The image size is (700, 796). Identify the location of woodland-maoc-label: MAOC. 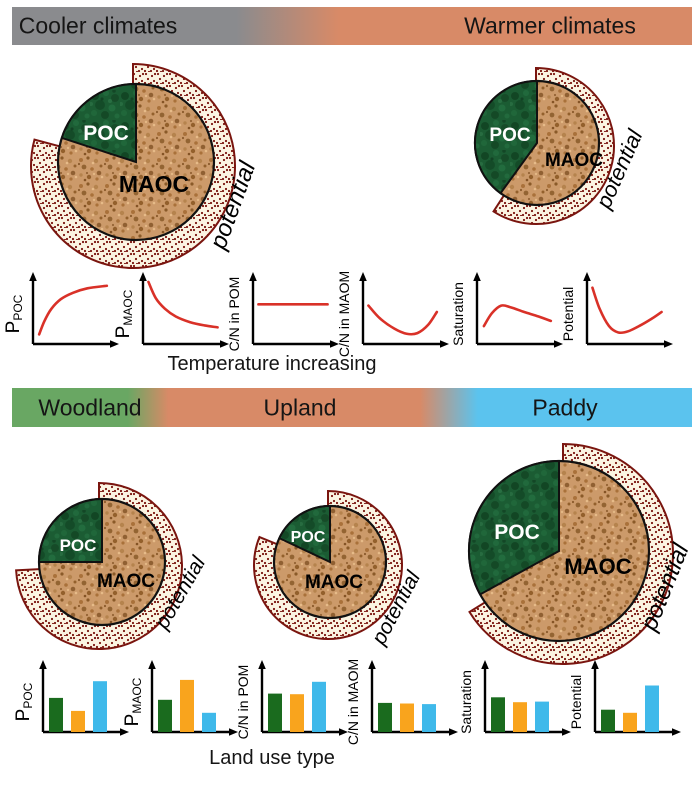
(126, 581).